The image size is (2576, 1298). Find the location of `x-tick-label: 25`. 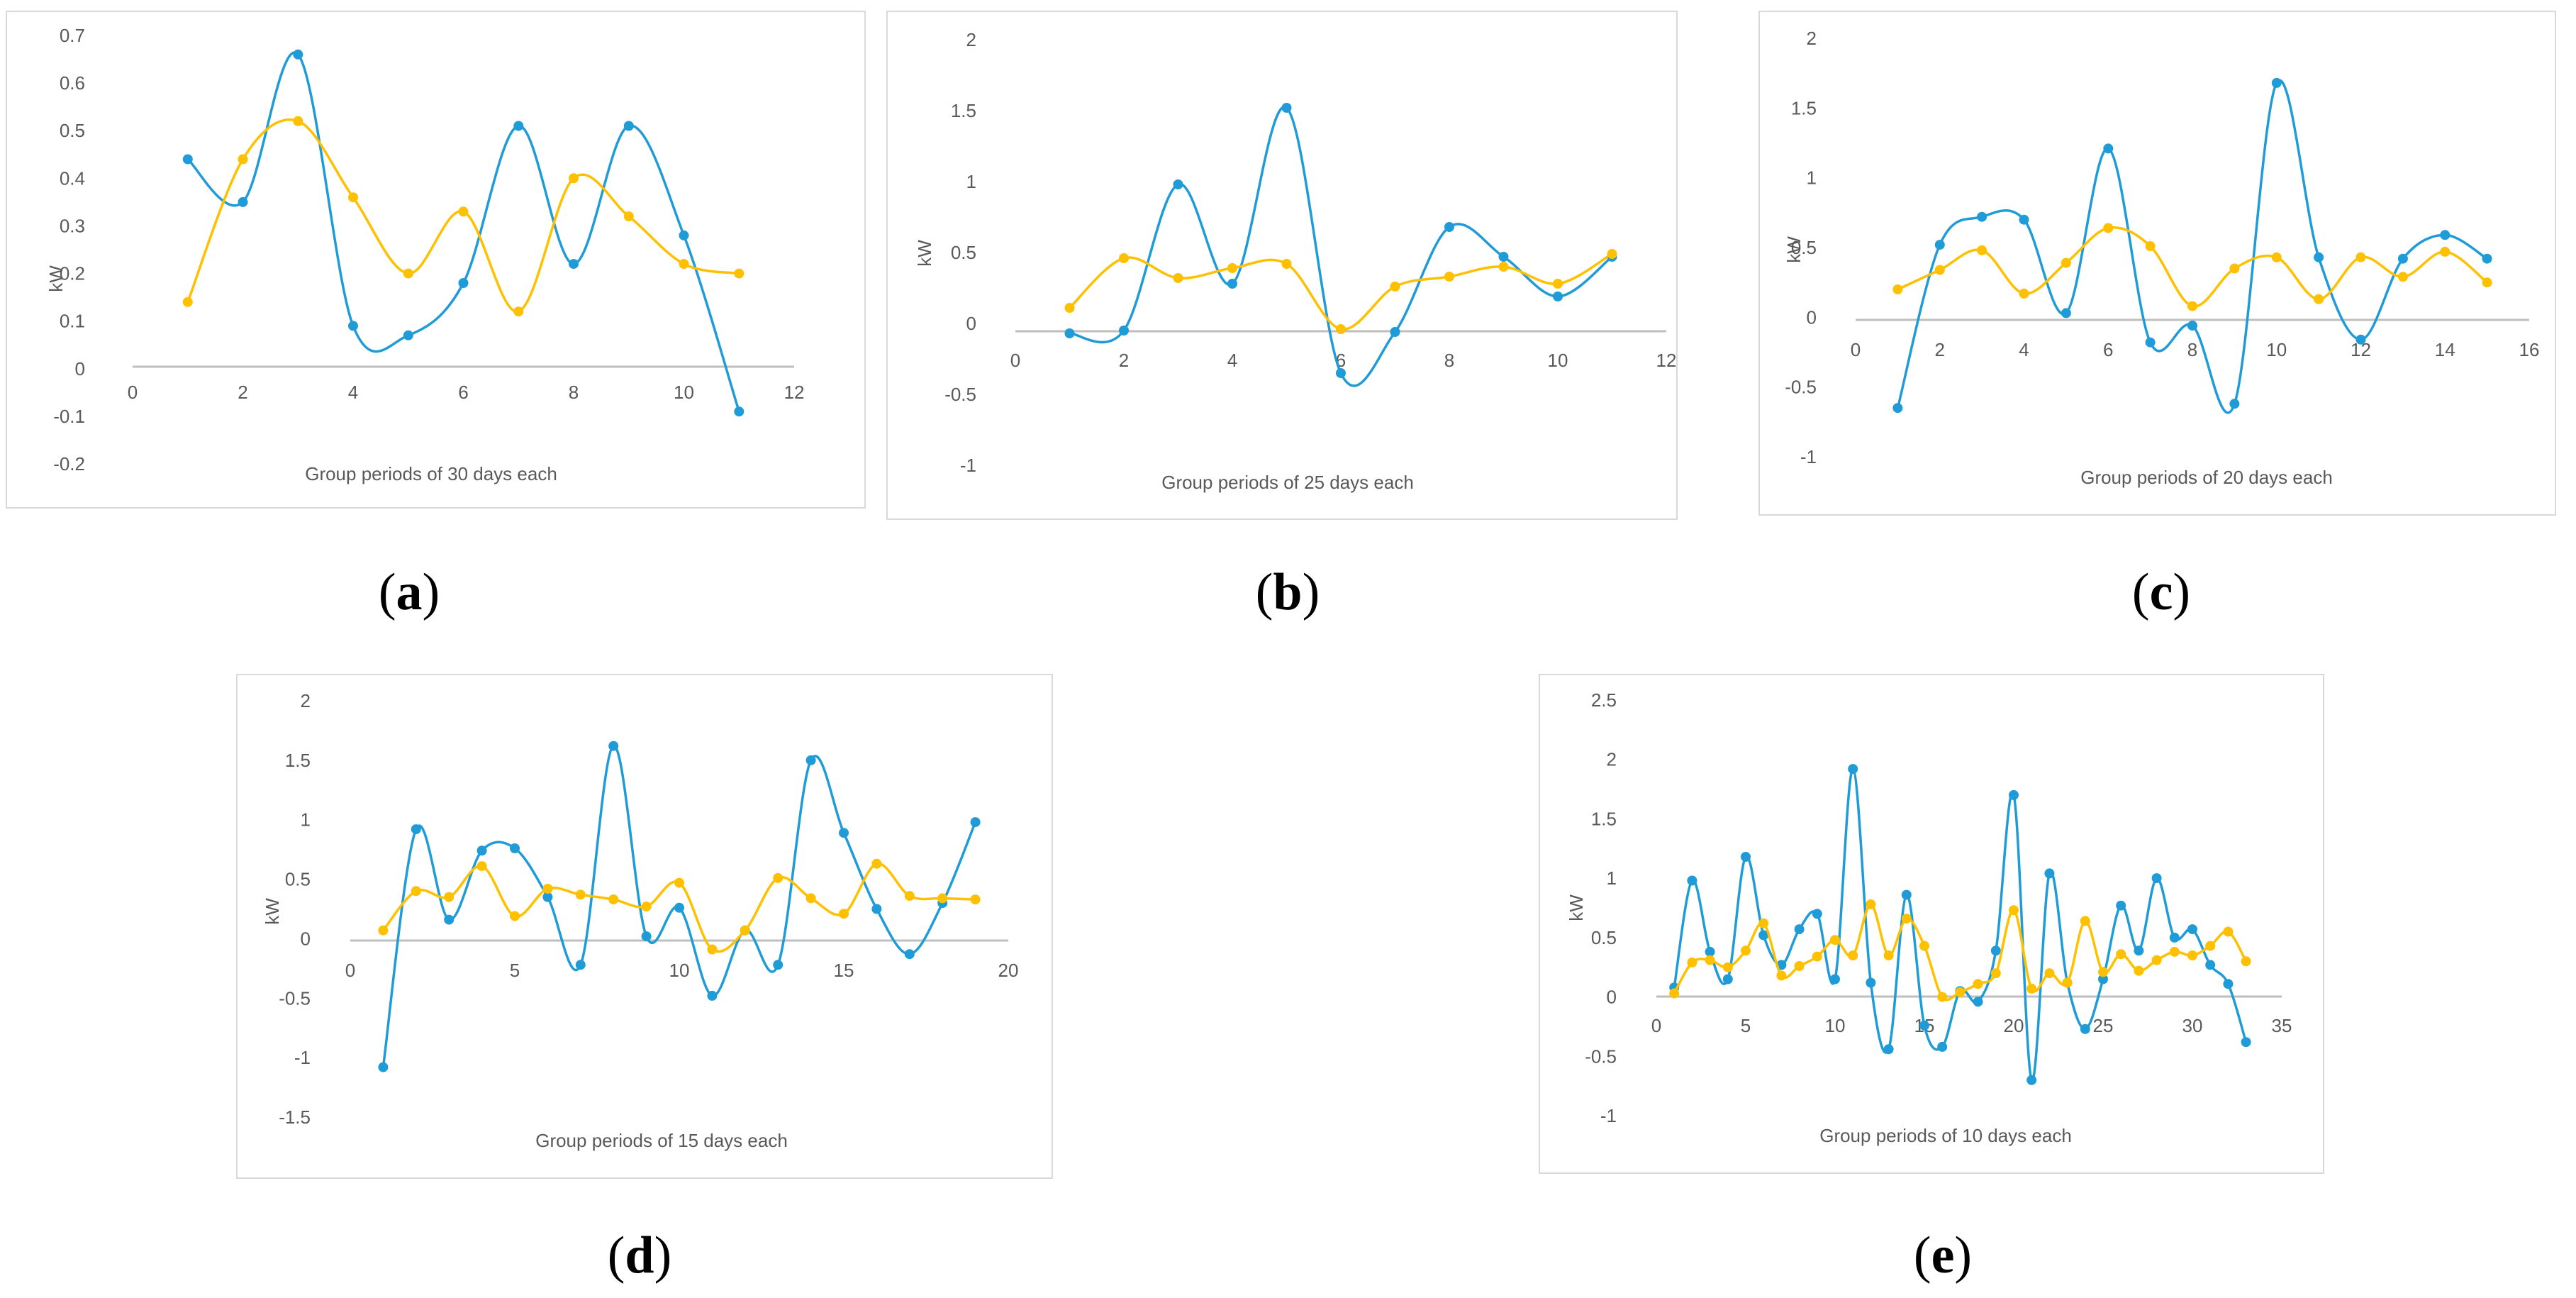

x-tick-label: 25 is located at coordinates (2103, 1025).